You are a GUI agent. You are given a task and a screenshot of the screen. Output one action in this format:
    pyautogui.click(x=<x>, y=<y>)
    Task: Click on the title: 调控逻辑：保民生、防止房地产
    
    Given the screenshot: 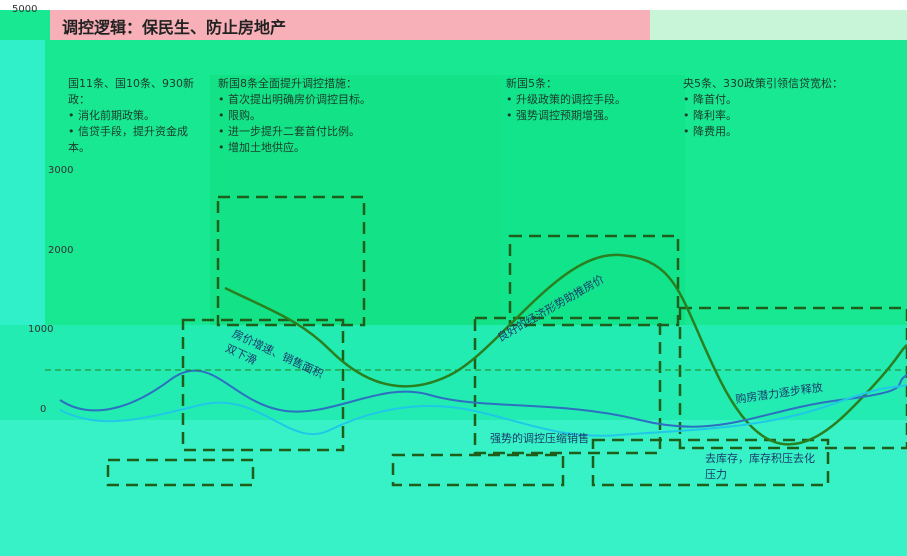 What is the action you would take?
    pyautogui.click(x=174, y=27)
    